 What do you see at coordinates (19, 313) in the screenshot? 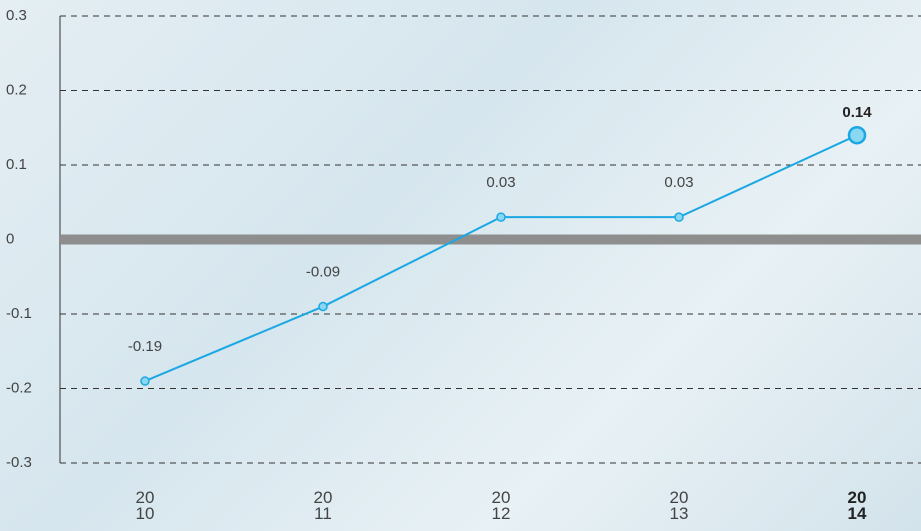
I see `y-tick-label: -0.1` at bounding box center [19, 313].